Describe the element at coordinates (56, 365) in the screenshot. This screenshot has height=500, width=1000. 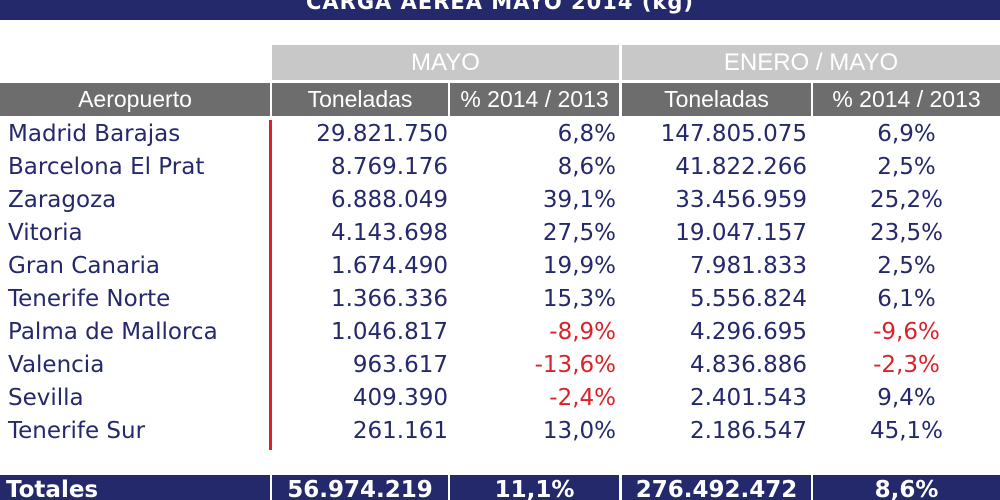
I see `cell-airport: Valencia` at that location.